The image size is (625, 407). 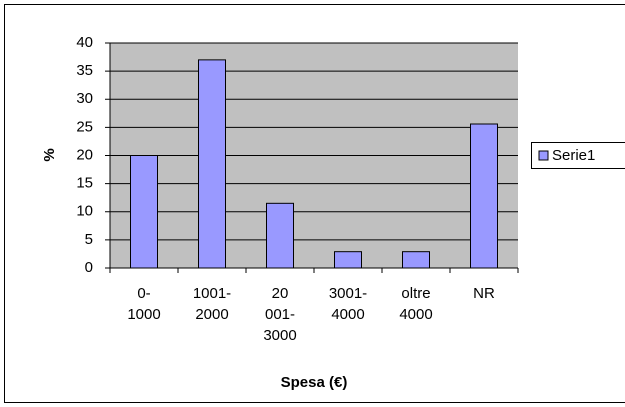 What do you see at coordinates (279, 314) in the screenshot?
I see `x-tick-label: 20 001-3000` at bounding box center [279, 314].